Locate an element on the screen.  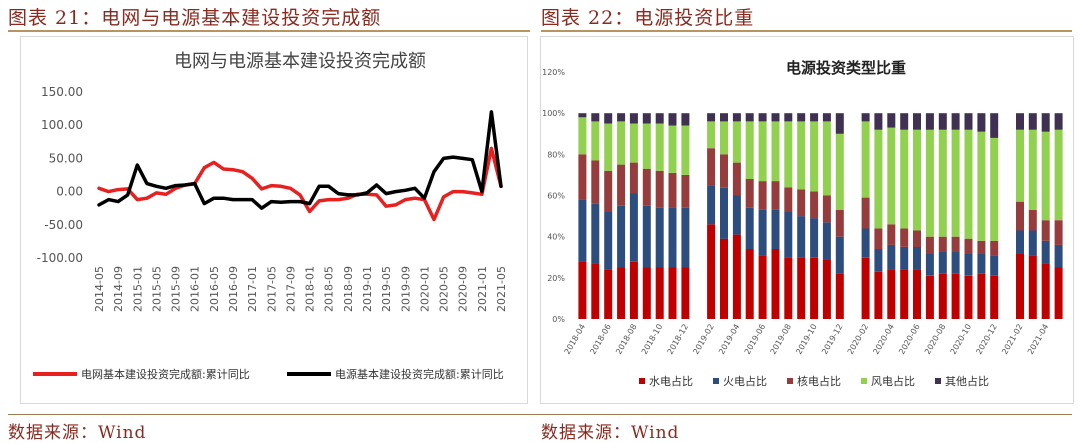
x-tick-label: 2015-09 is located at coordinates (176, 289).